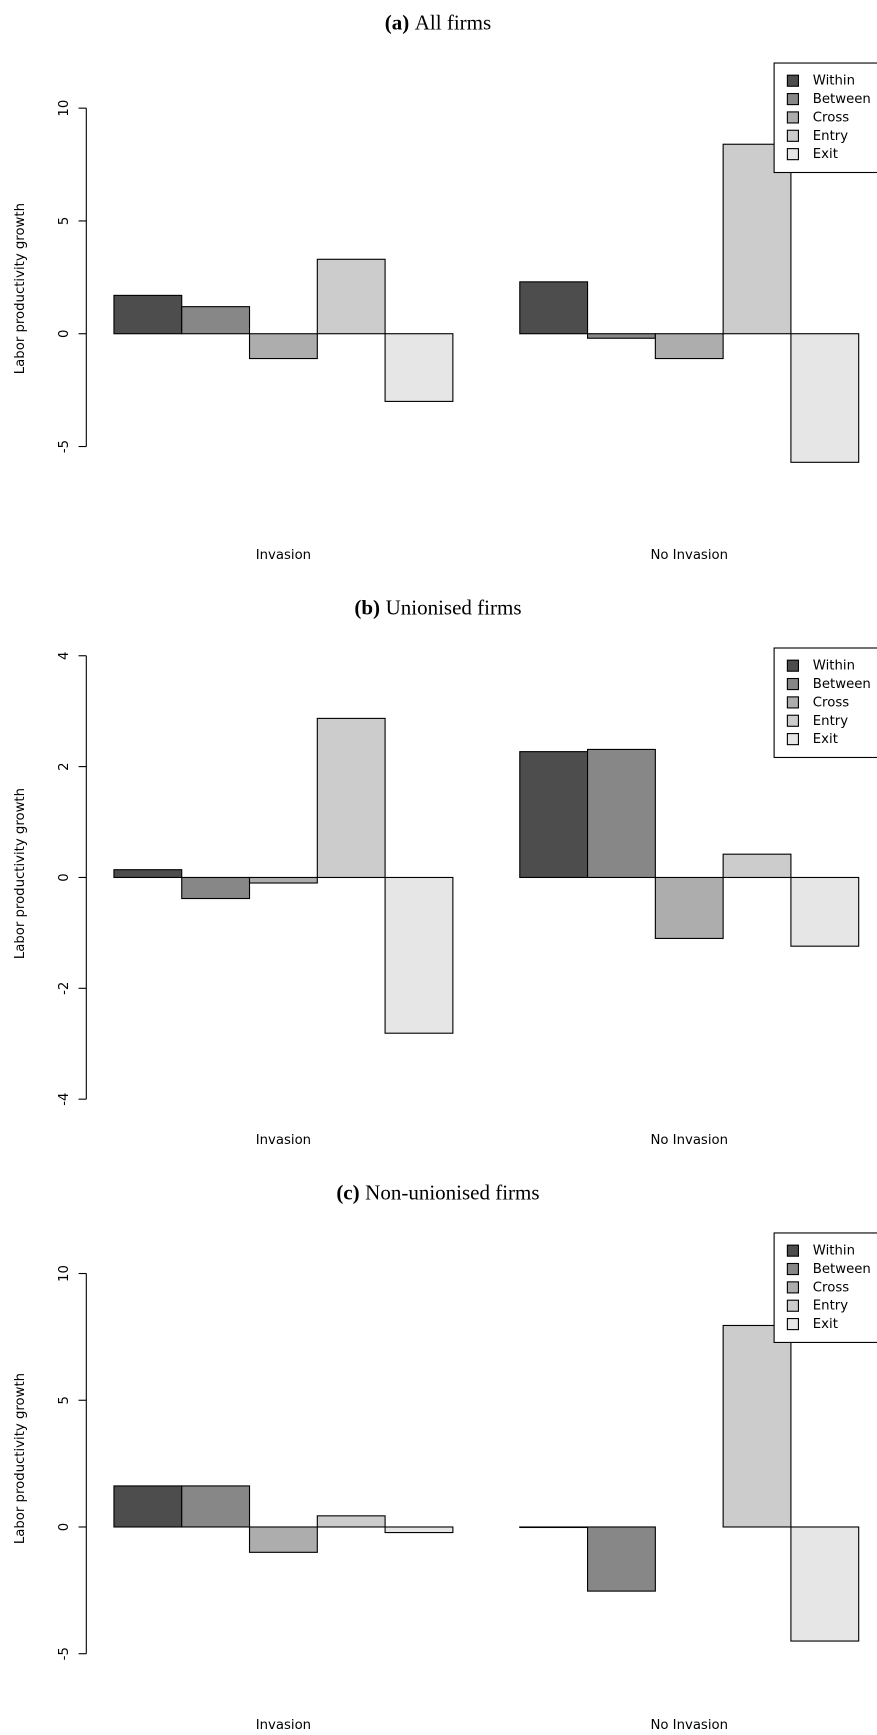  What do you see at coordinates (64, 1099) in the screenshot?
I see `y-tick-label: -4` at bounding box center [64, 1099].